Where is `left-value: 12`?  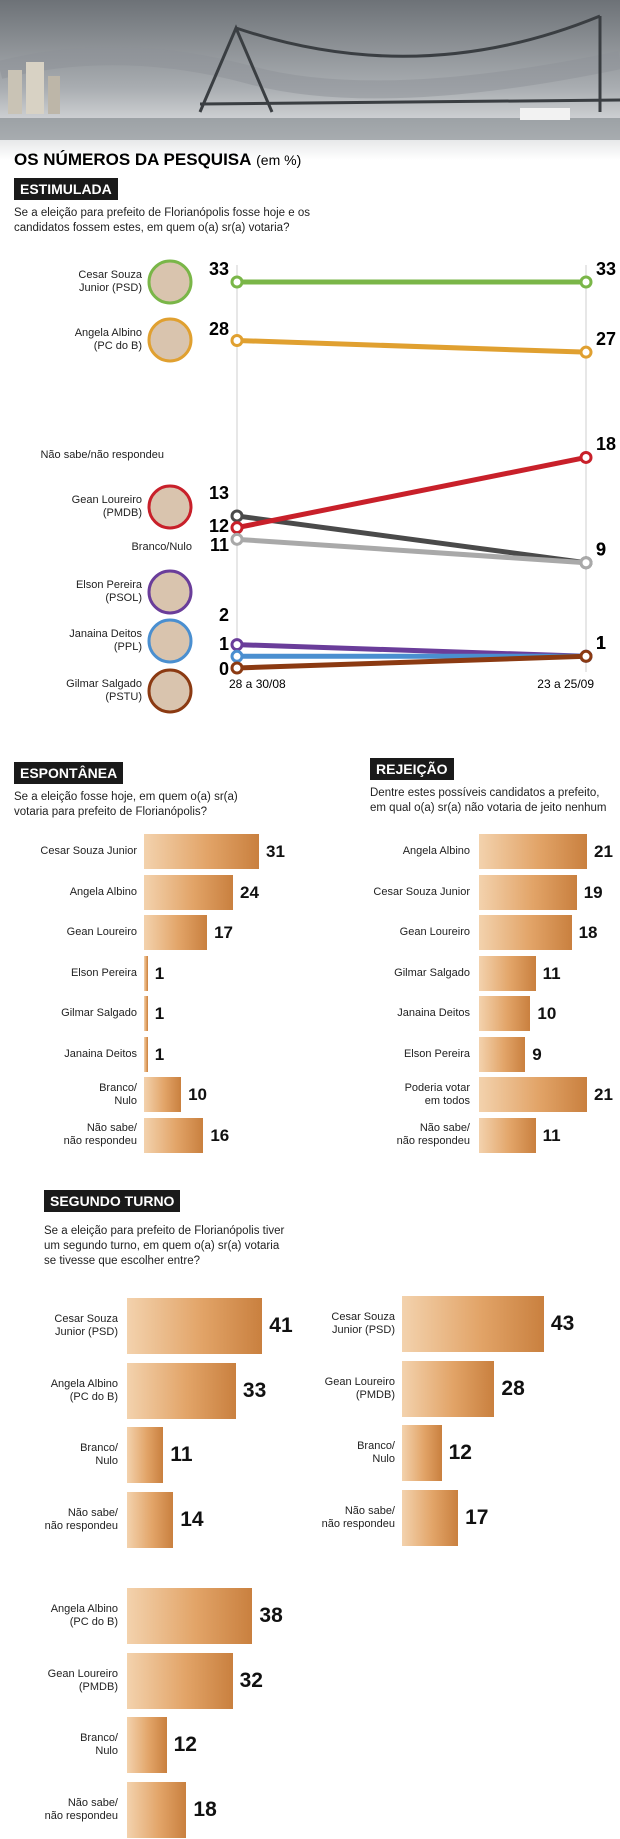 left-value: 12 is located at coordinates (219, 526).